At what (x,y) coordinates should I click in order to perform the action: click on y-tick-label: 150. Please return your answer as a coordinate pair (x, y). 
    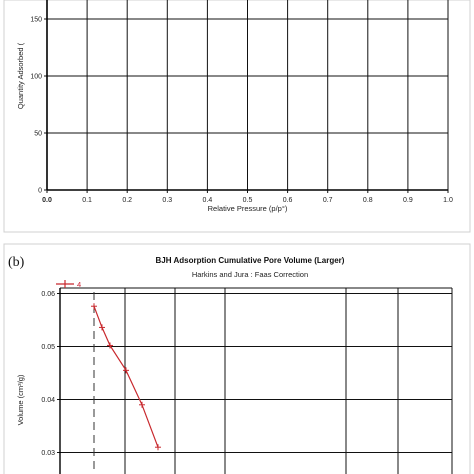
    Looking at the image, I should click on (36, 20).